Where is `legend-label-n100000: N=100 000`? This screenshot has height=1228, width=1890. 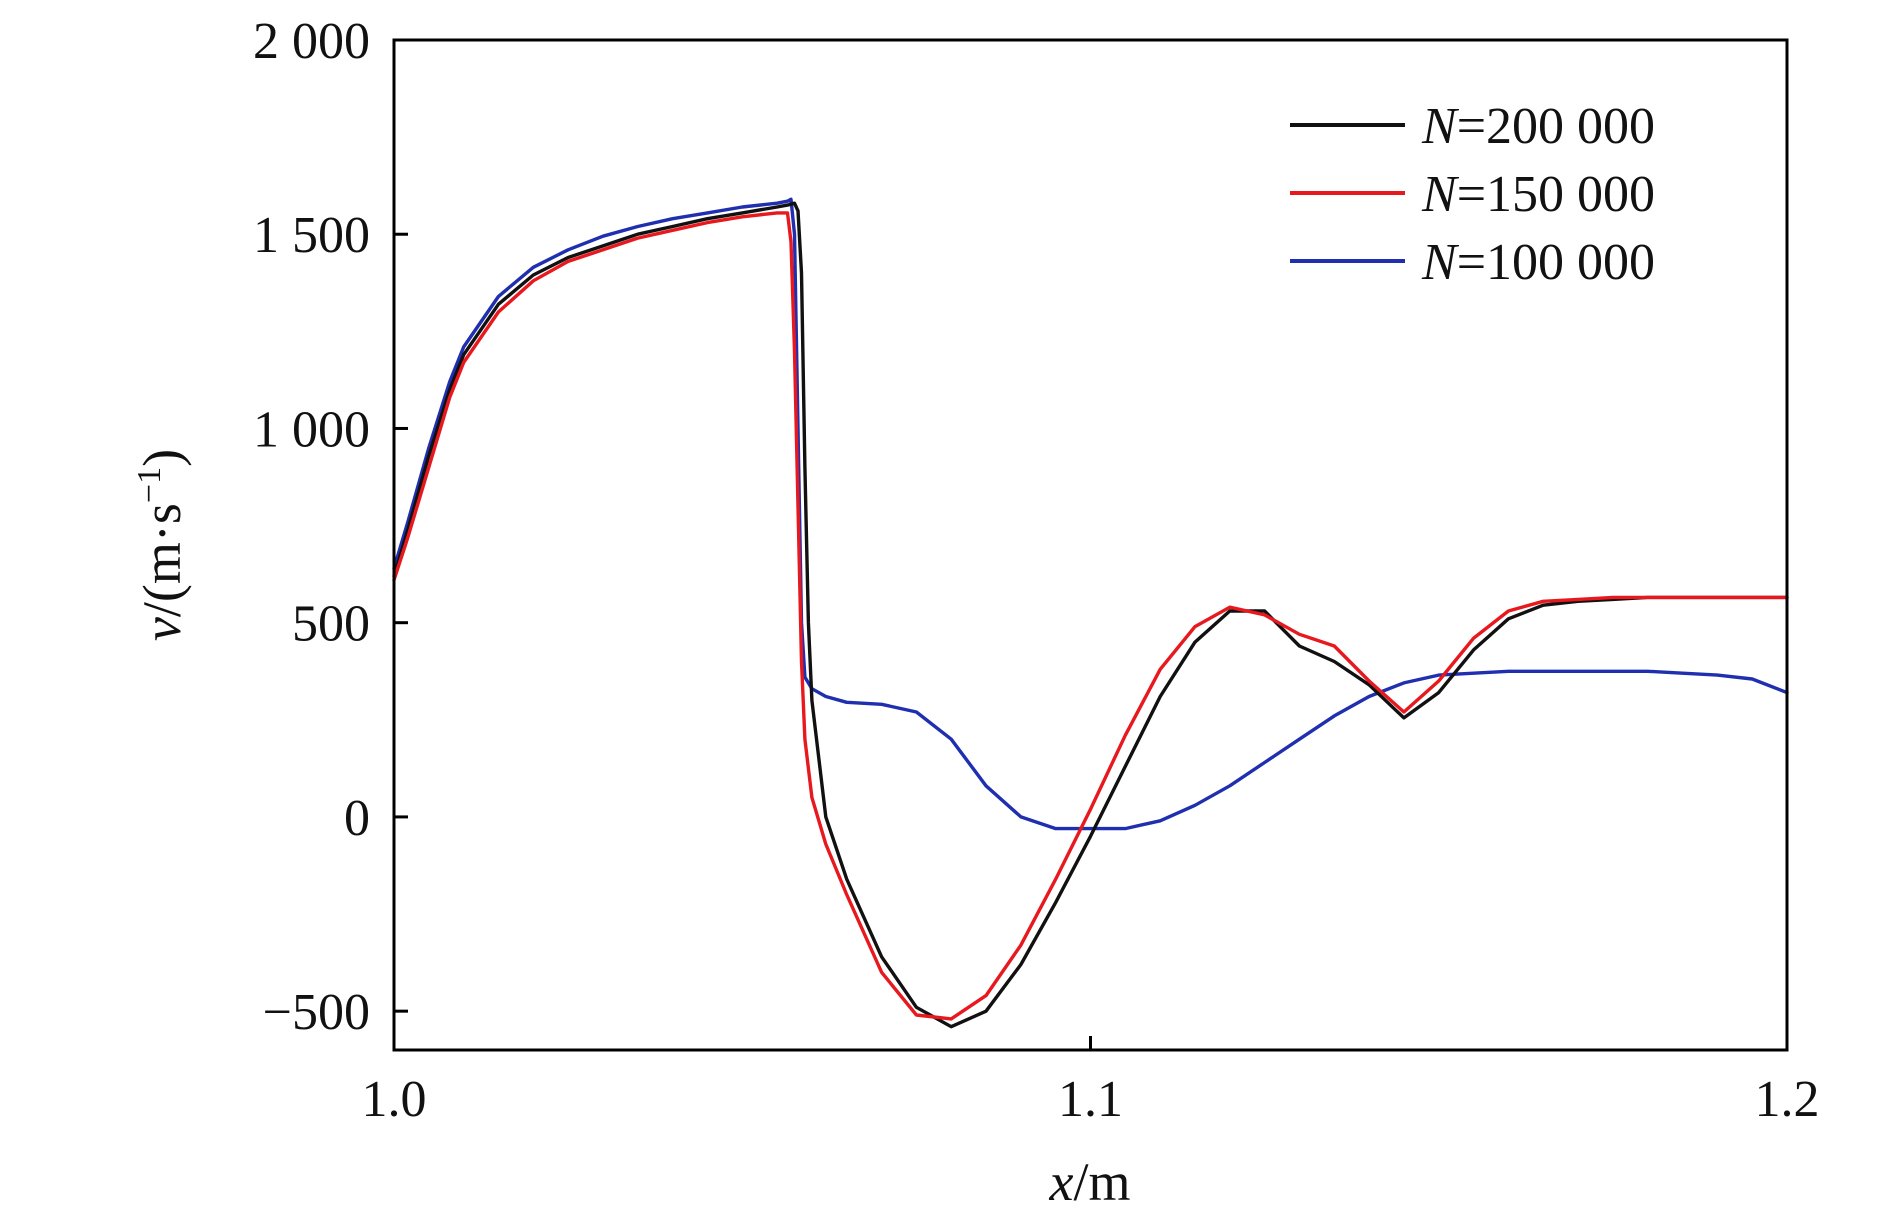
legend-label-n100000: N=100 000 is located at coordinates (1538, 262).